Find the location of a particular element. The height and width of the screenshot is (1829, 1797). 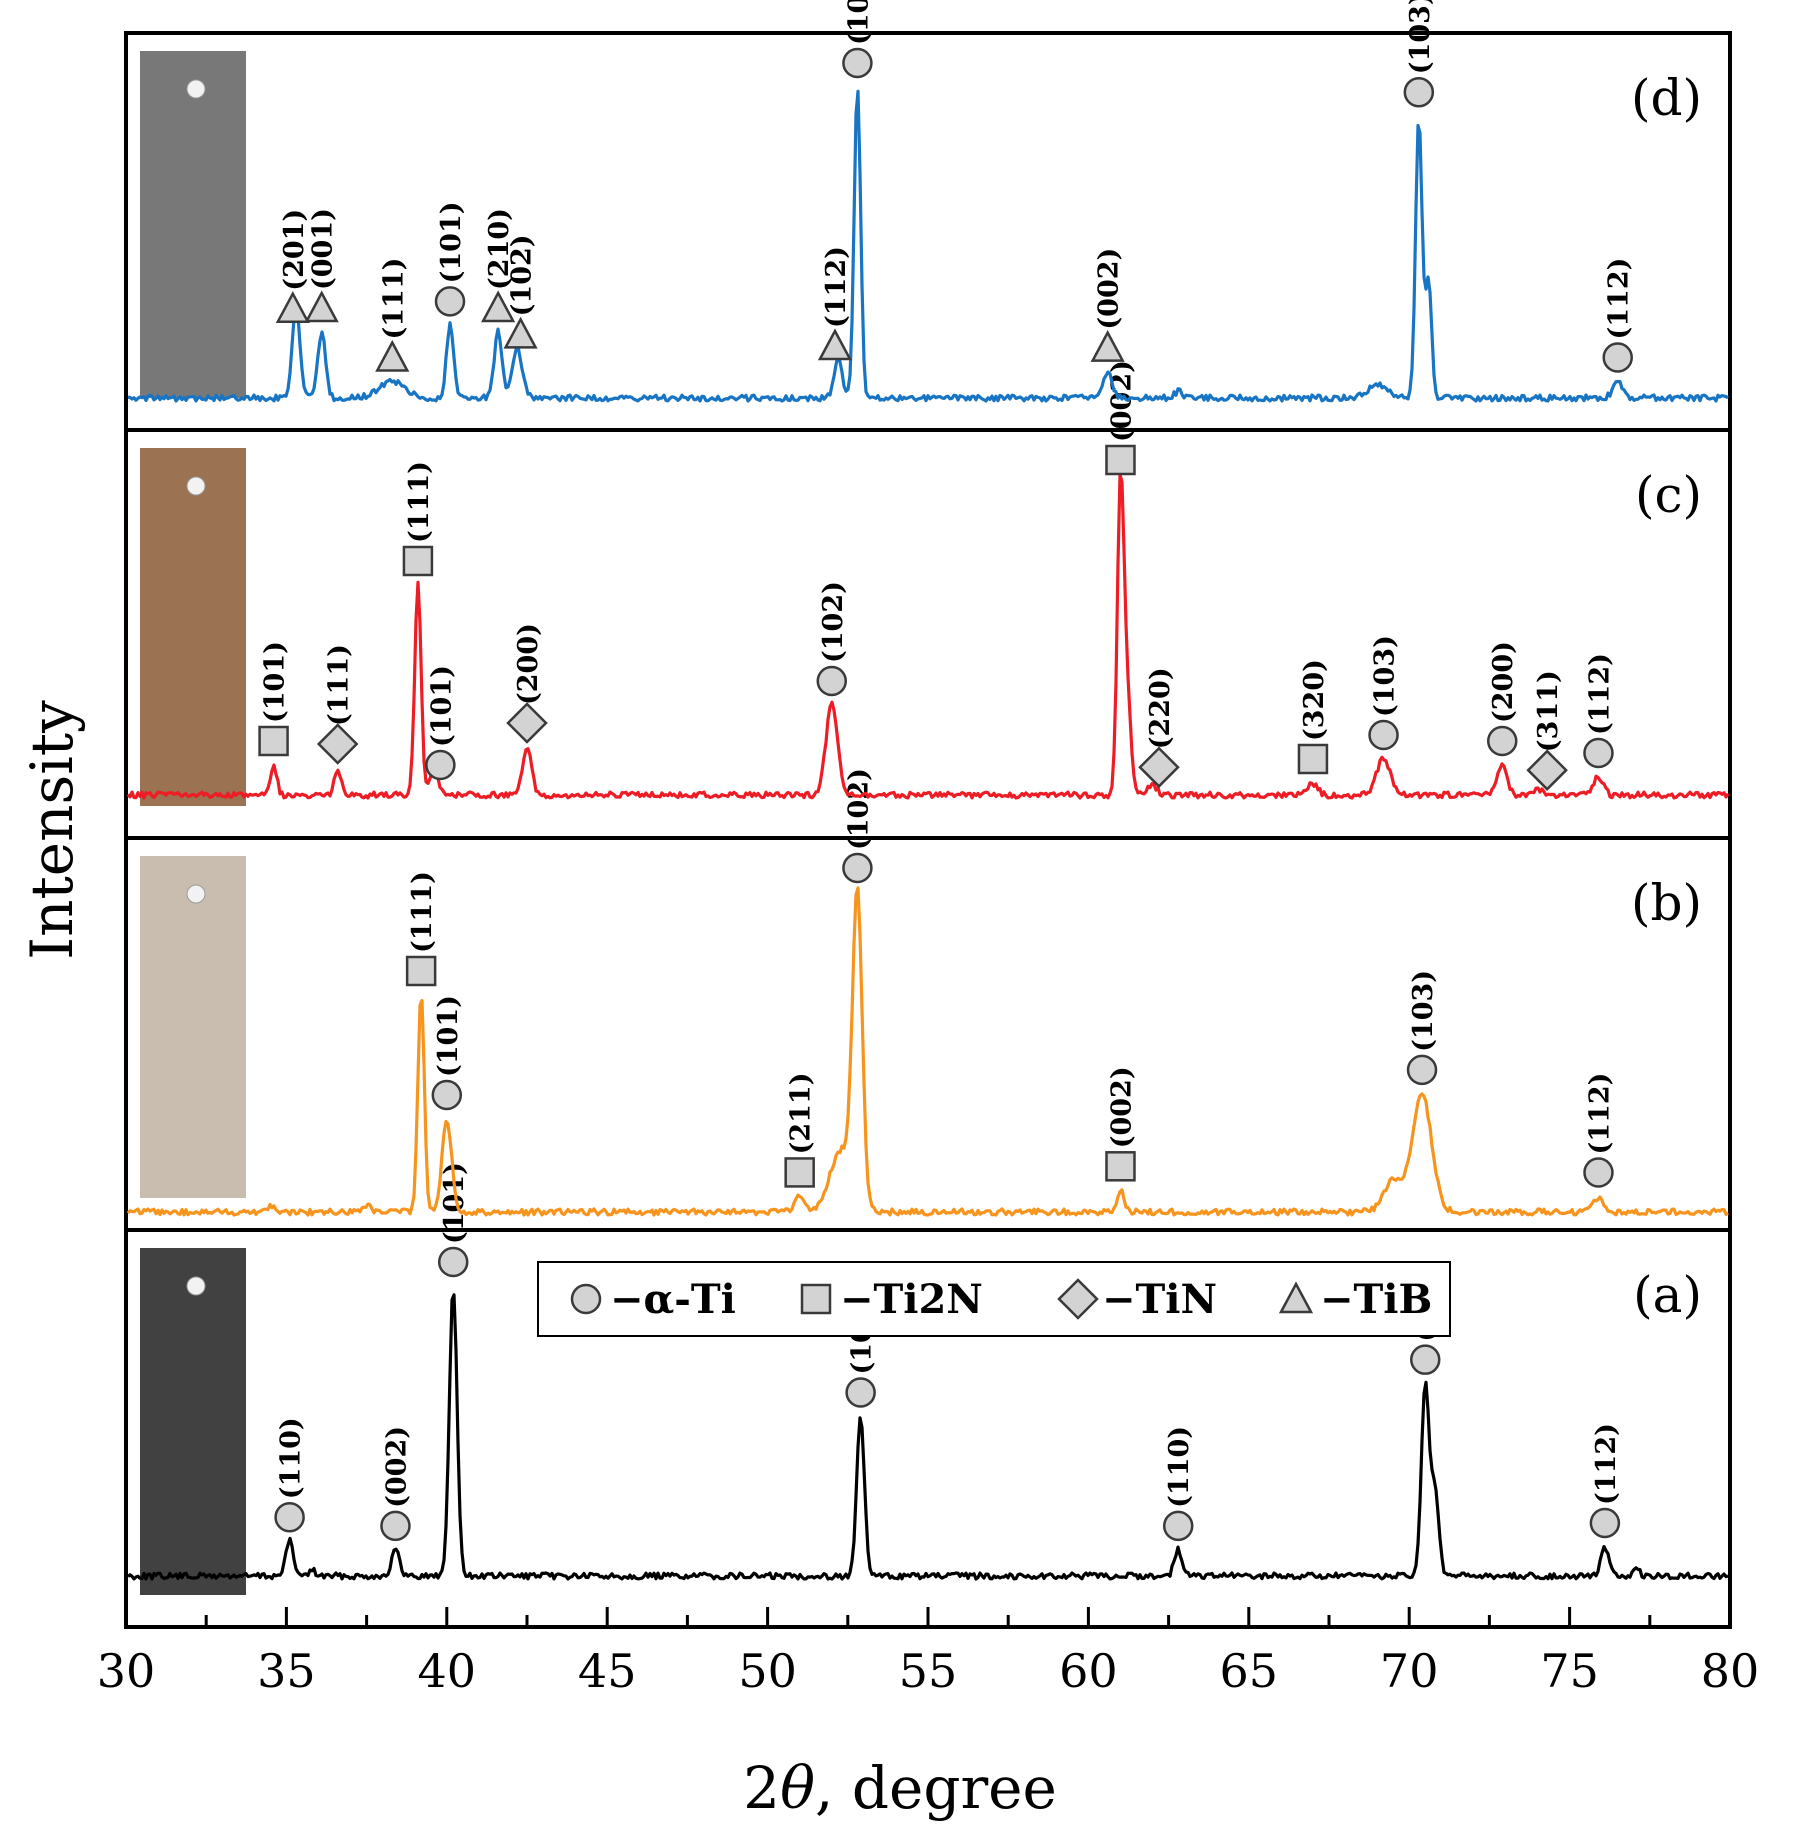

x-axis: 30 35 40 45 50 55 60 65 70 75 80 is located at coordinates (928, 1652).